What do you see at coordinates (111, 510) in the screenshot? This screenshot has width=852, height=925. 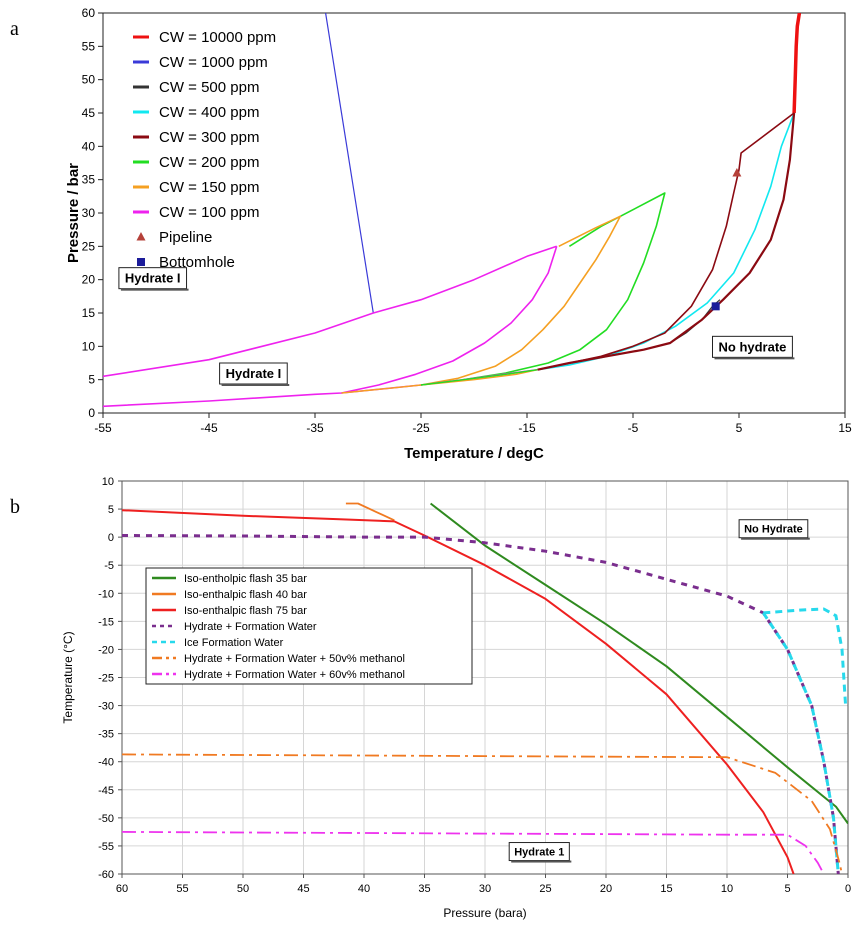 I see `y-tick-label-b: 5` at bounding box center [111, 510].